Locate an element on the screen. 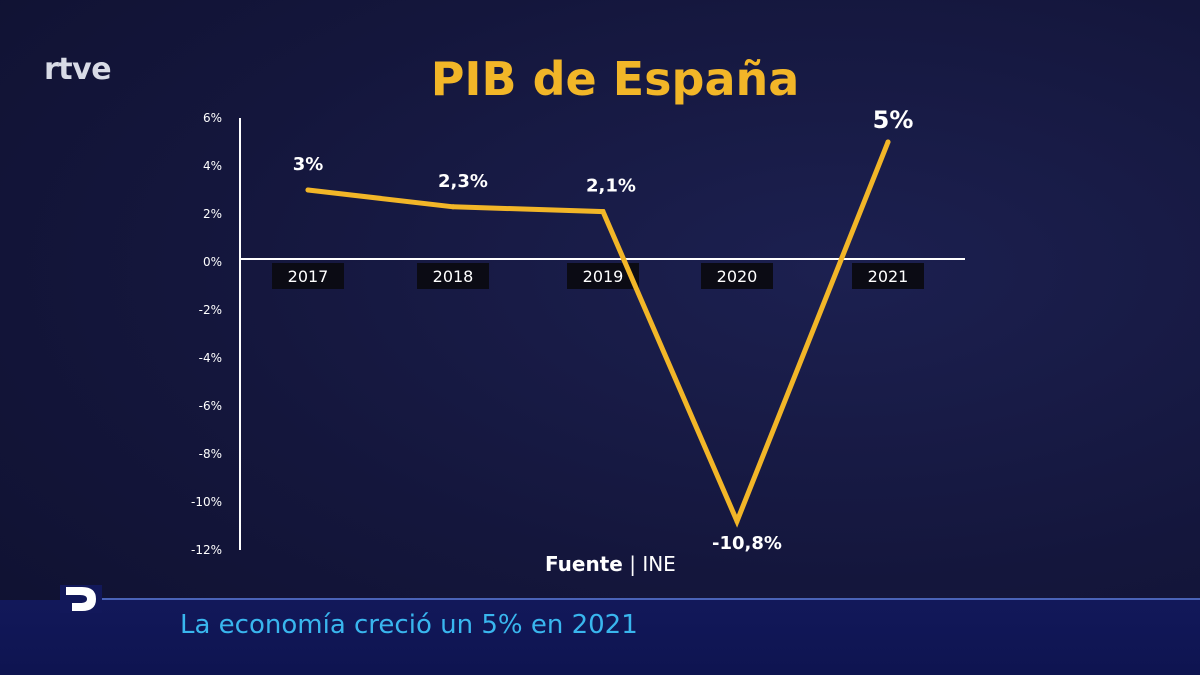 Image resolution: width=1200 pixels, height=675 pixels. x-tick-label: 2021 is located at coordinates (888, 276).